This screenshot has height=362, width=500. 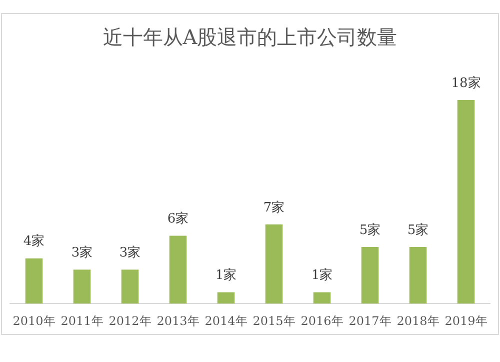 What do you see at coordinates (178, 218) in the screenshot?
I see `data-label: 6家` at bounding box center [178, 218].